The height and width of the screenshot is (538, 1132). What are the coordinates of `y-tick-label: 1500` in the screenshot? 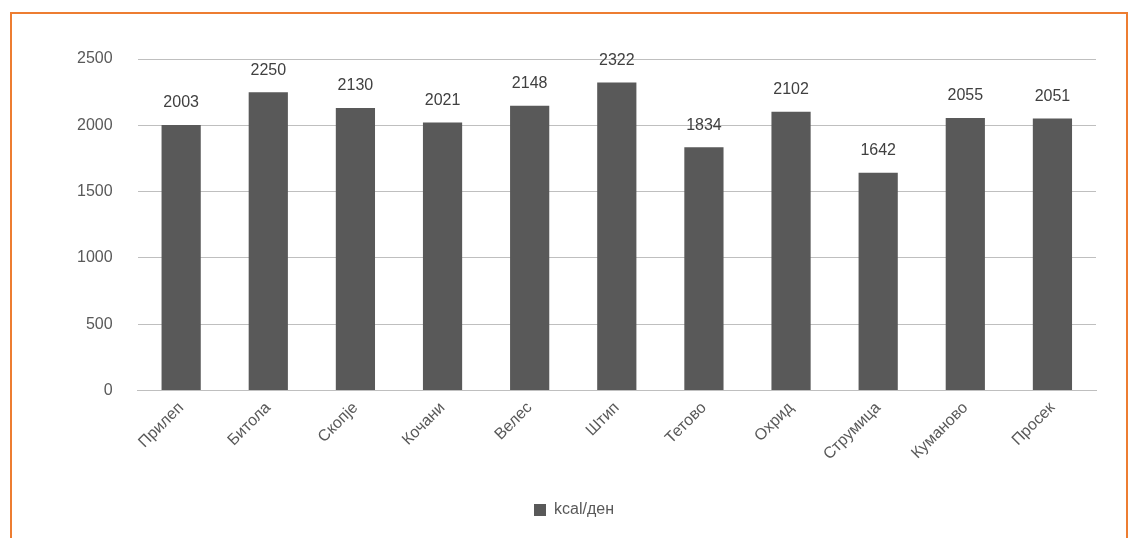 It's located at (95, 191).